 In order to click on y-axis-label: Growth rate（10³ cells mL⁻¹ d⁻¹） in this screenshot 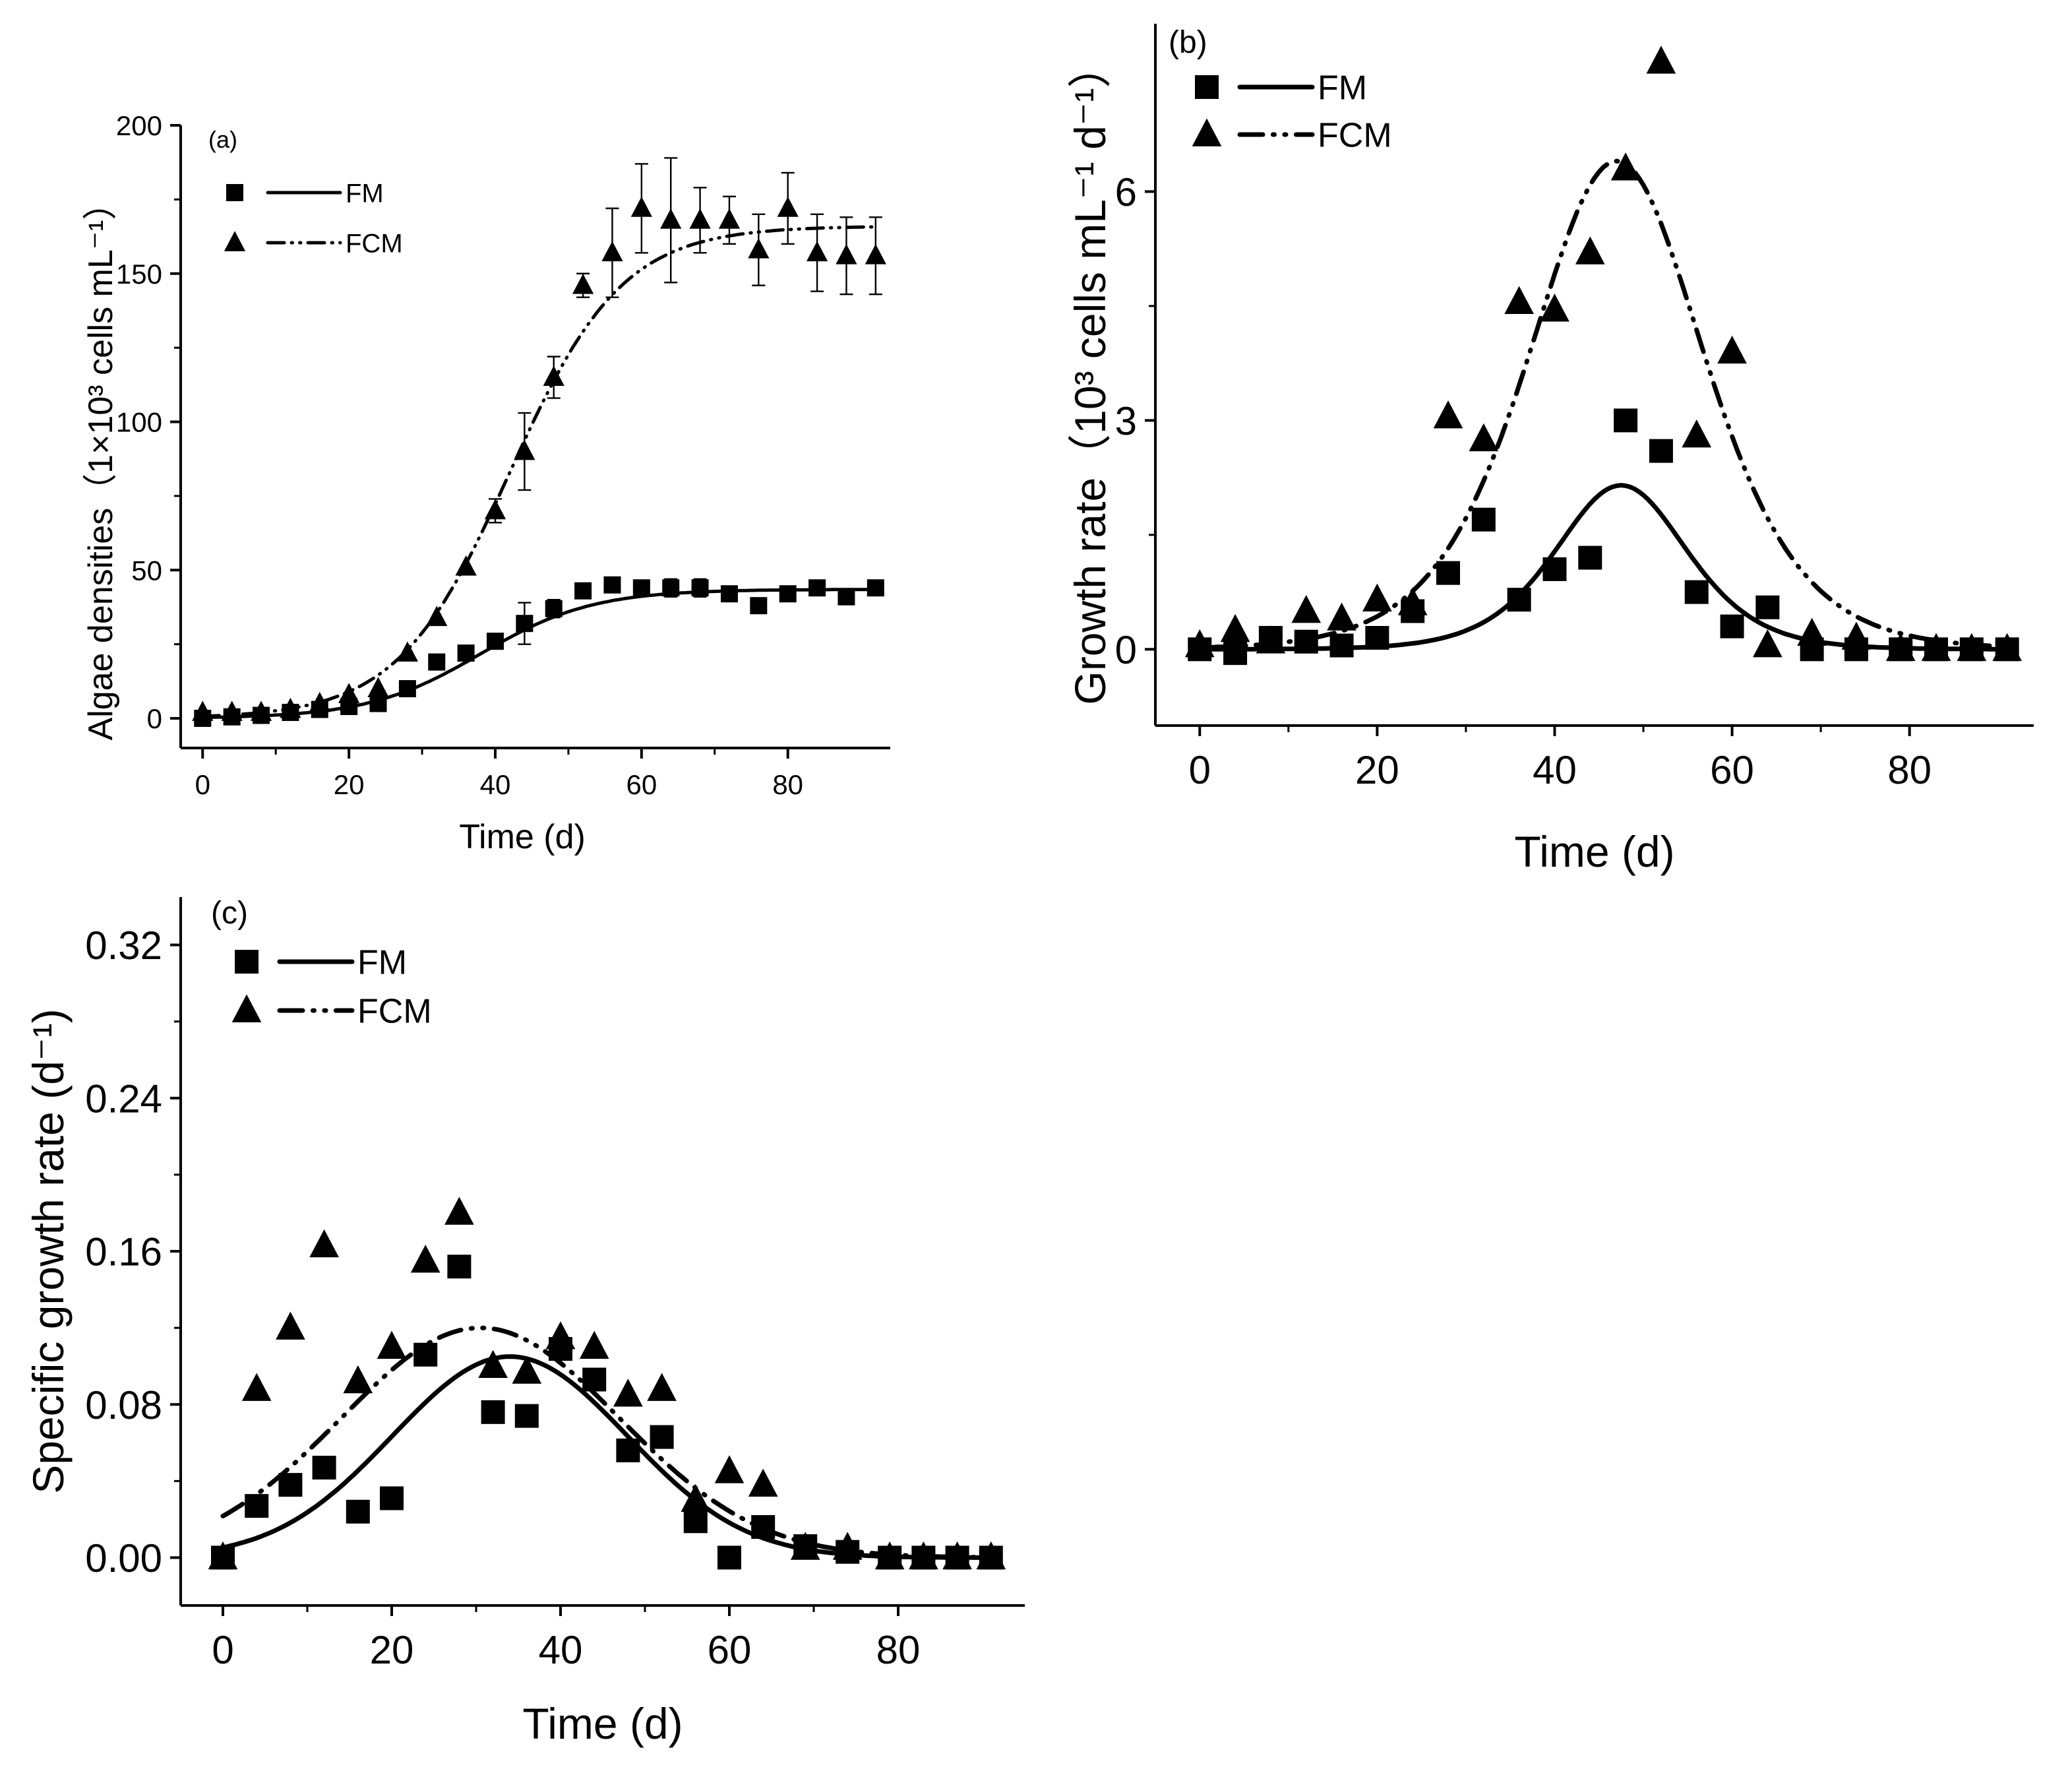, I will do `click(1090, 374)`.